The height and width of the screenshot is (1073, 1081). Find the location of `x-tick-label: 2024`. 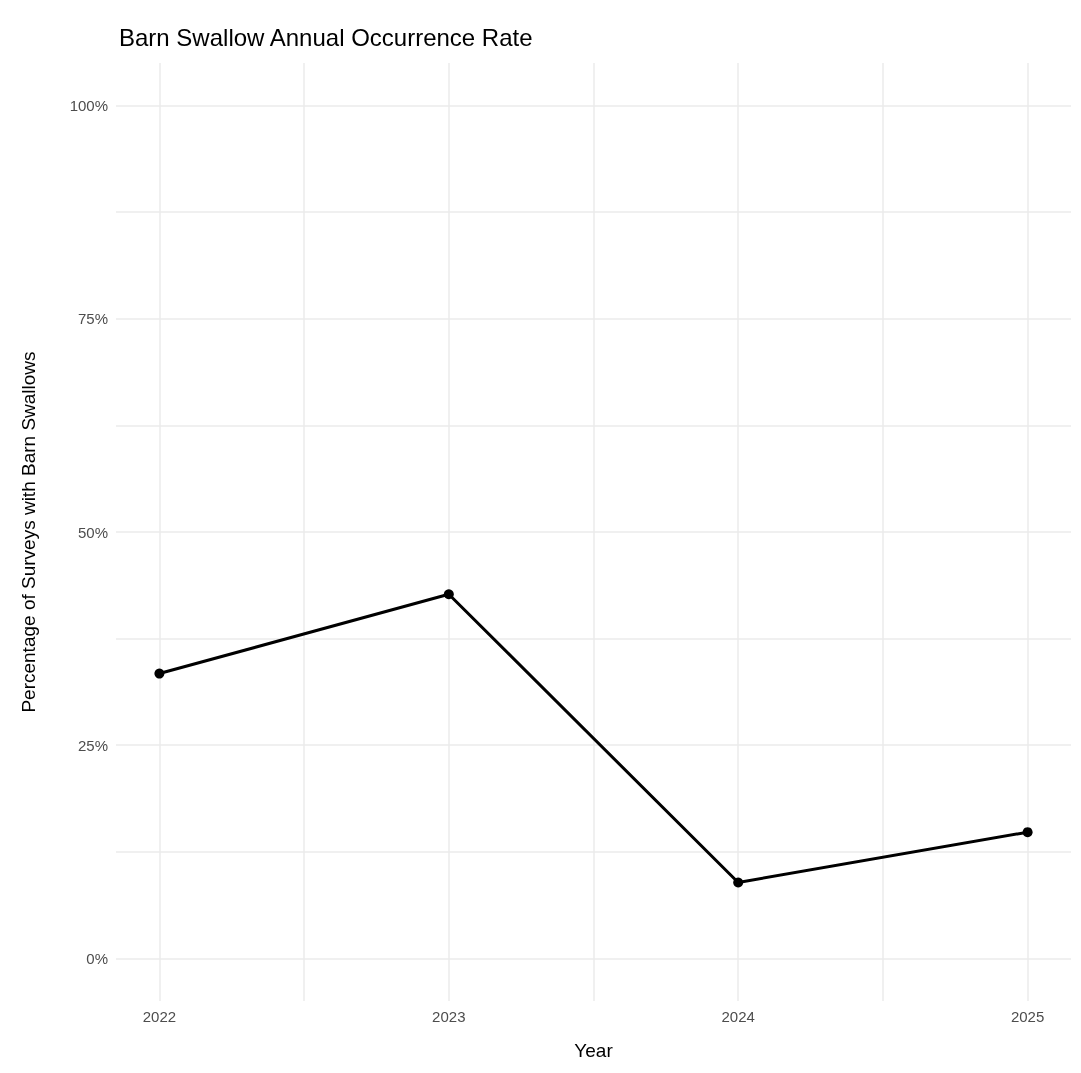

x-tick-label: 2024 is located at coordinates (738, 1016).